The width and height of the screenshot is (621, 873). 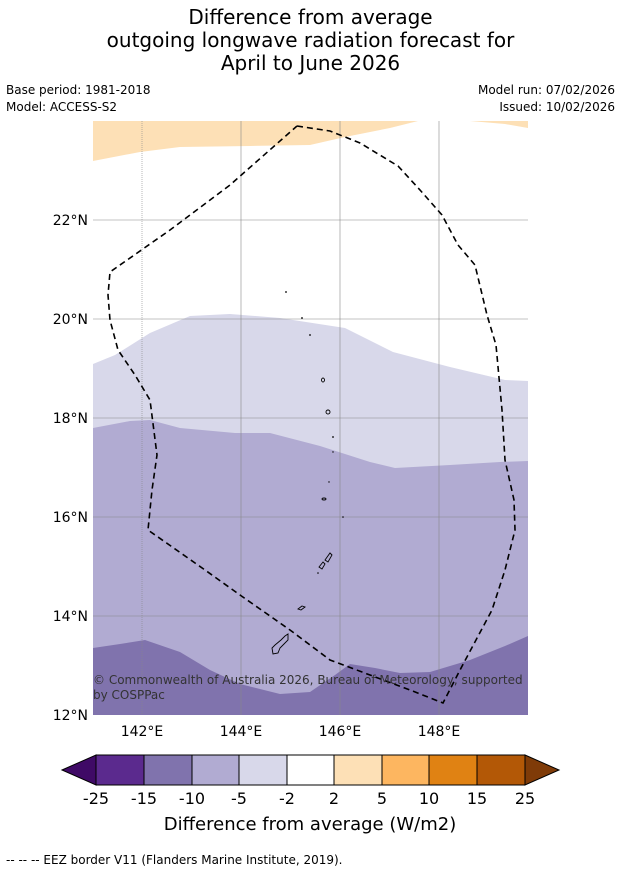 What do you see at coordinates (322, 565) in the screenshot?
I see `tinian-island` at bounding box center [322, 565].